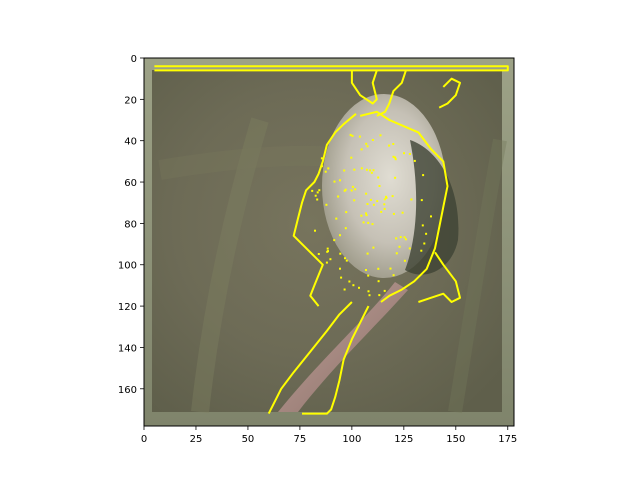 The image size is (640, 480). Describe the element at coordinates (127, 390) in the screenshot. I see `y-tick-label: 160` at that location.